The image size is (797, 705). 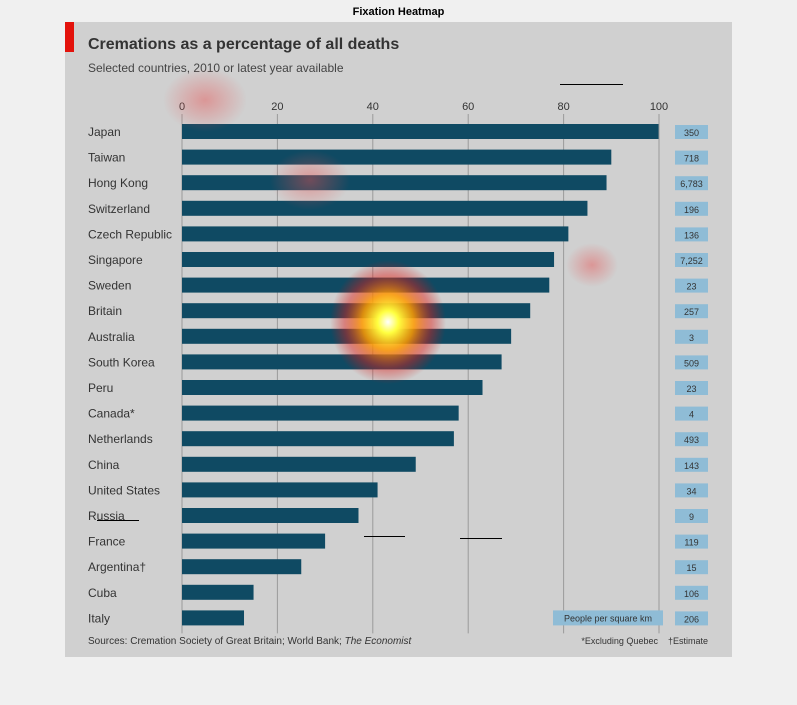 What do you see at coordinates (244, 44) in the screenshot?
I see `chart-title: Cremations as a percentage of all deaths` at bounding box center [244, 44].